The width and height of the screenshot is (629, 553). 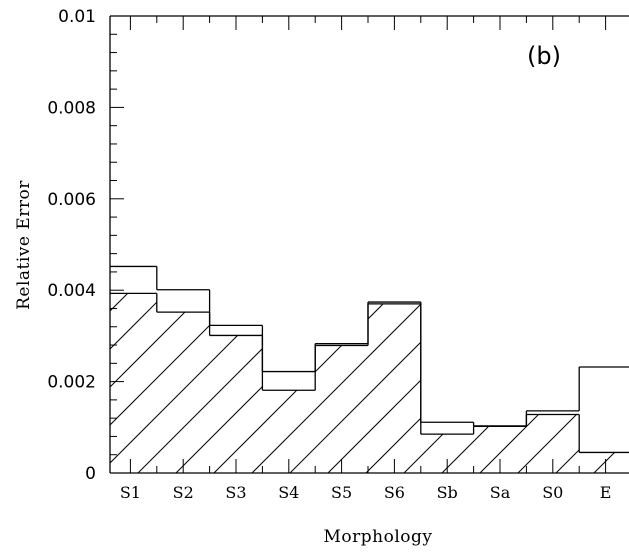 What do you see at coordinates (85, 245) in the screenshot?
I see `y-axis: 0 0.002 0.004 0.006 0.008 0.01` at bounding box center [85, 245].